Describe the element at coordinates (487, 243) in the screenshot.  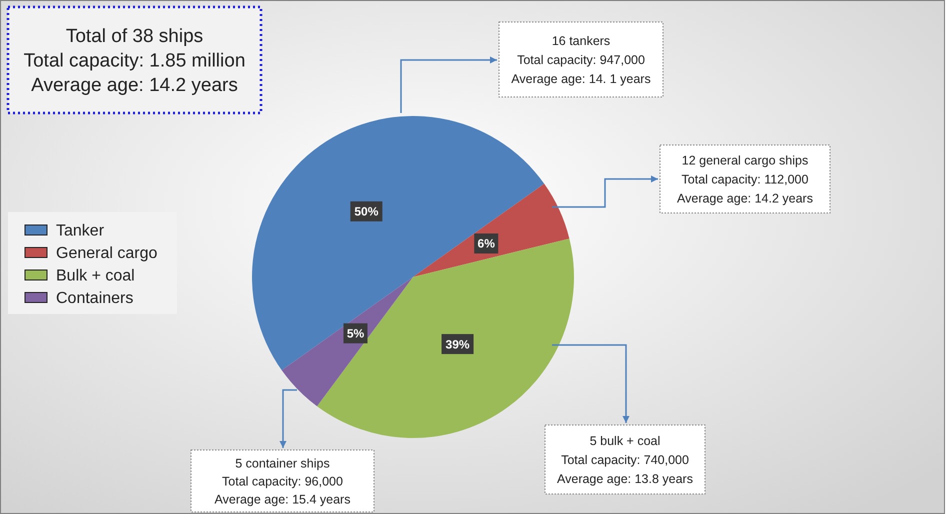
I see `data-label: 6%` at that location.